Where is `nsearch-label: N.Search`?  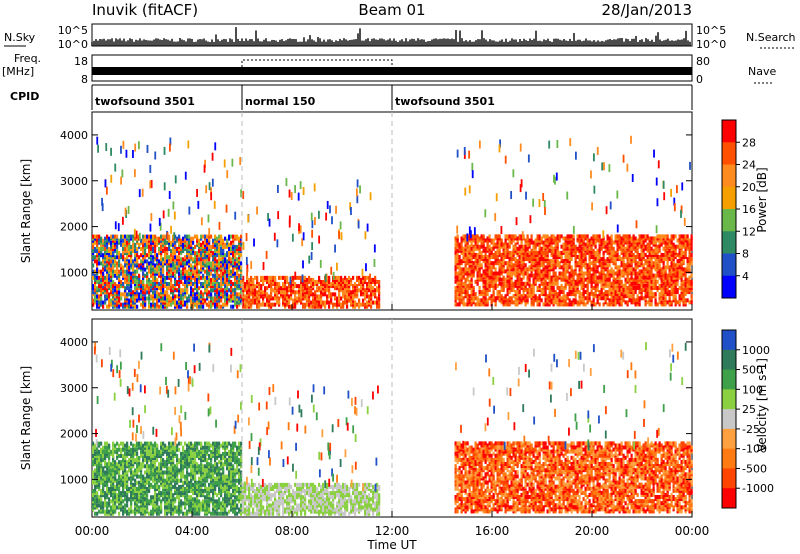
nsearch-label: N.Search is located at coordinates (771, 37).